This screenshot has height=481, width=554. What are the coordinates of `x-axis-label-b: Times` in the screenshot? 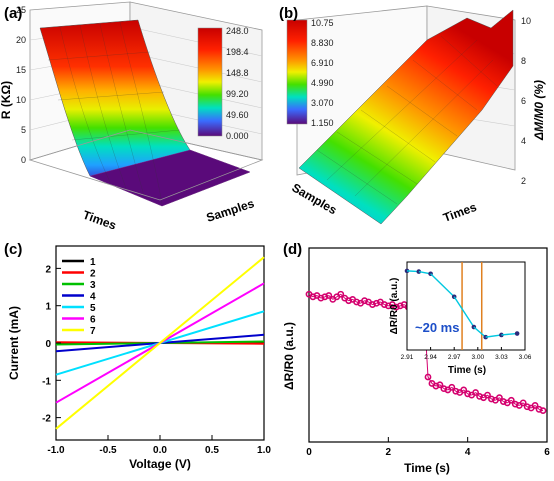 It's located at (459, 212).